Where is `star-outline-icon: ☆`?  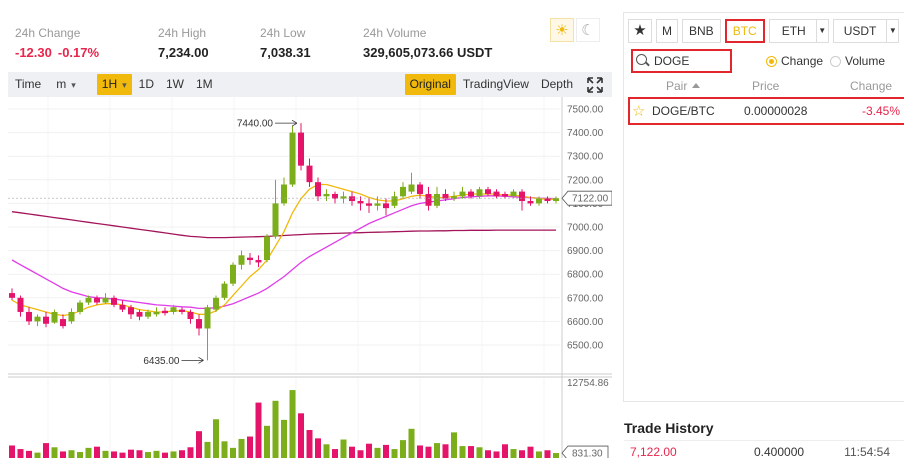
star-outline-icon: ☆ is located at coordinates (639, 111).